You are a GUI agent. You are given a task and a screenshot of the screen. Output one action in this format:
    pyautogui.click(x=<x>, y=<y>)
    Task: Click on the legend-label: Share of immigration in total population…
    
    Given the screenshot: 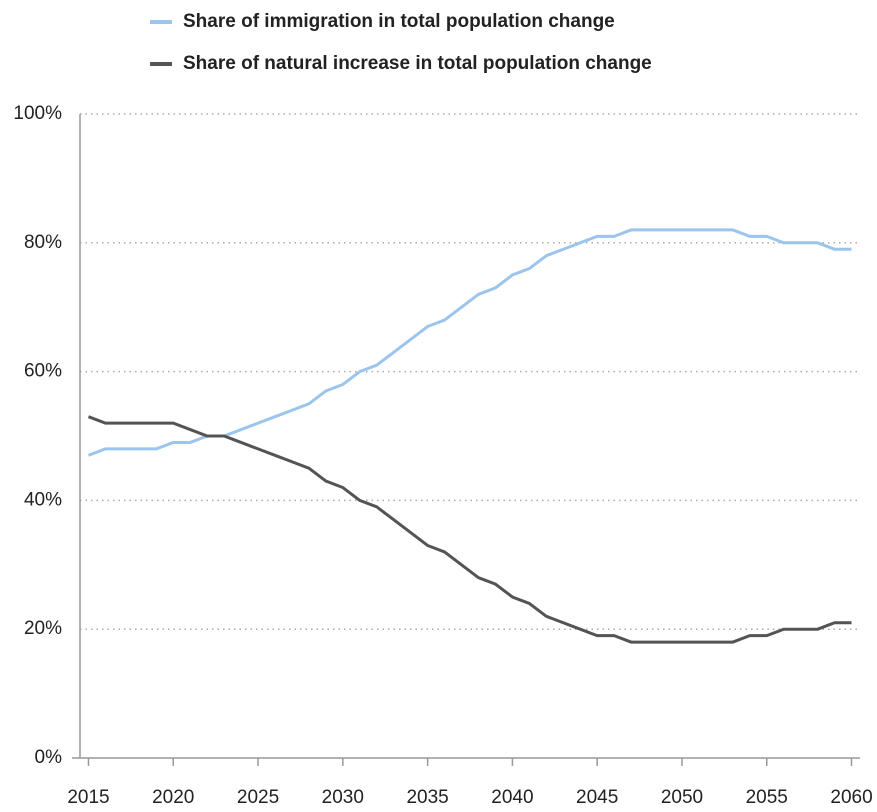 What is the action you would take?
    pyautogui.click(x=399, y=21)
    